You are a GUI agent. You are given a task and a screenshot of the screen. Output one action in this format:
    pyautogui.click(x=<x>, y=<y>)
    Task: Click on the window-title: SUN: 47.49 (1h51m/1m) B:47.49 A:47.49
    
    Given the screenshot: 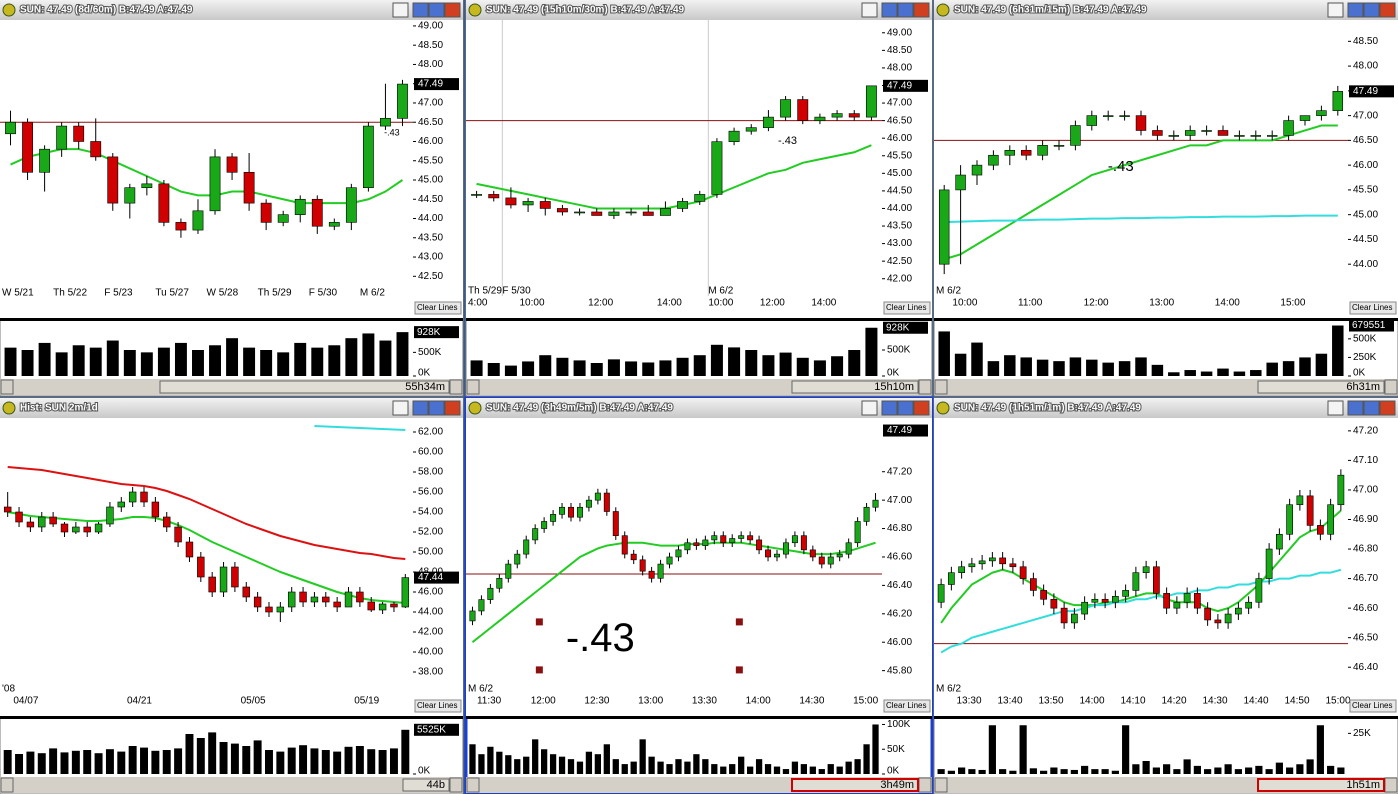 What is the action you would take?
    pyautogui.click(x=1047, y=408)
    